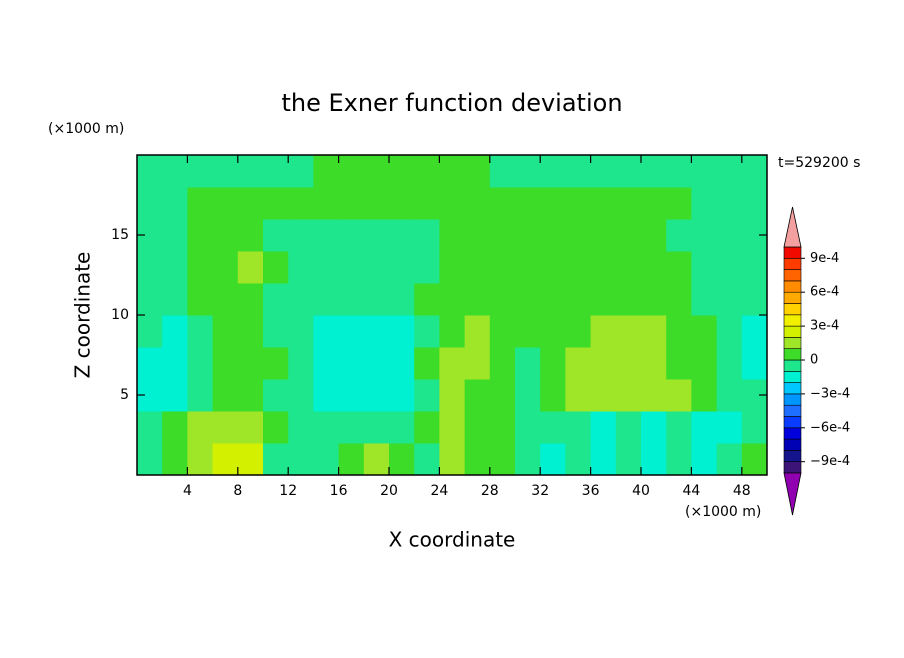  I want to click on x-unit: (×1000 m), so click(723, 512).